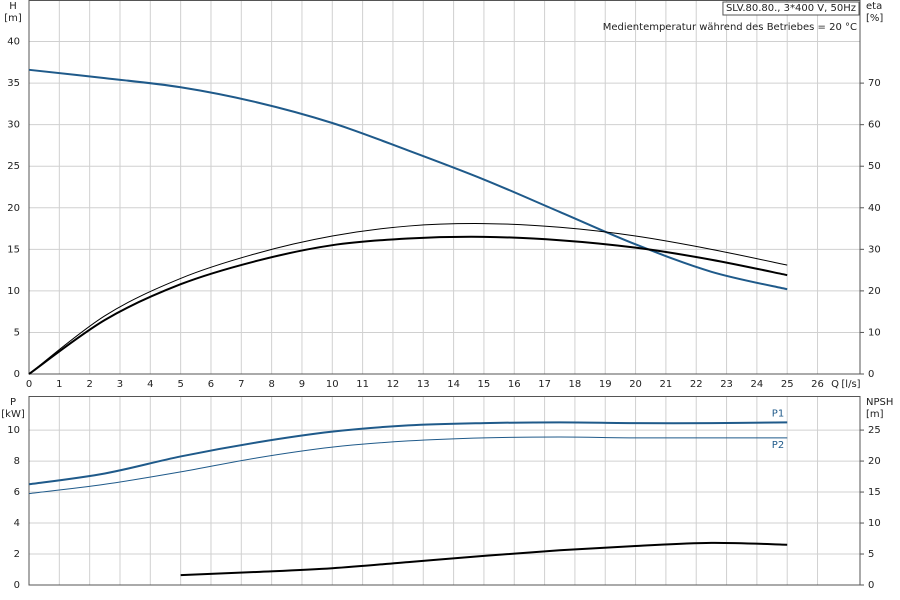 The height and width of the screenshot is (600, 900). I want to click on x-tick-label: 15, so click(484, 384).